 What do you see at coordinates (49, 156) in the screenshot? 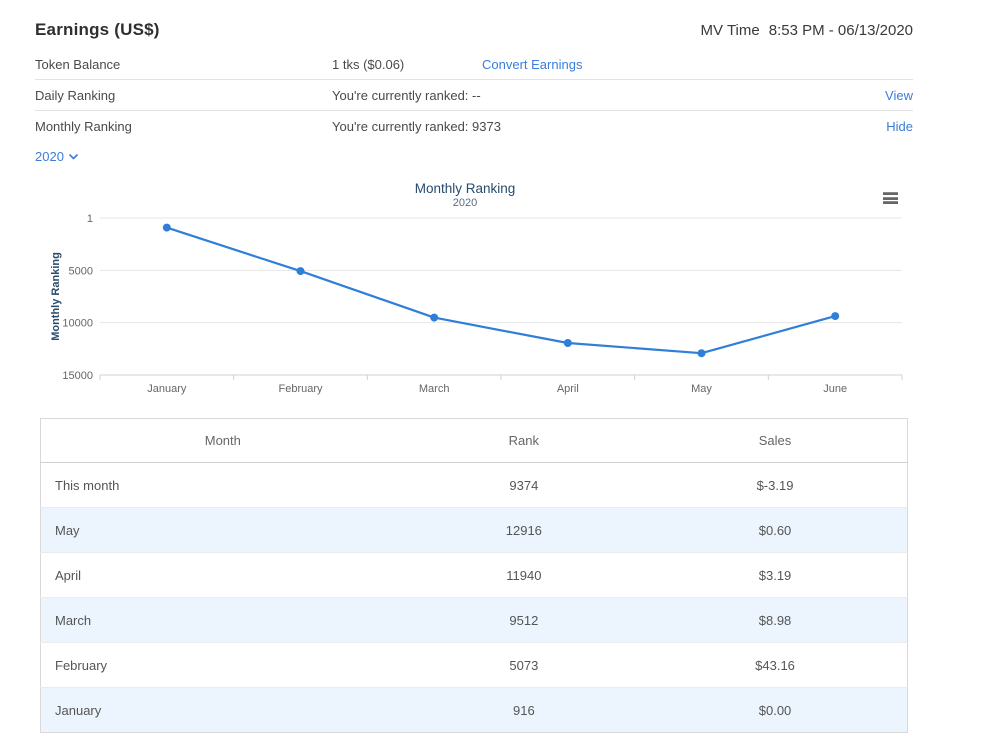
I see `year-dropdown-label: 2020` at bounding box center [49, 156].